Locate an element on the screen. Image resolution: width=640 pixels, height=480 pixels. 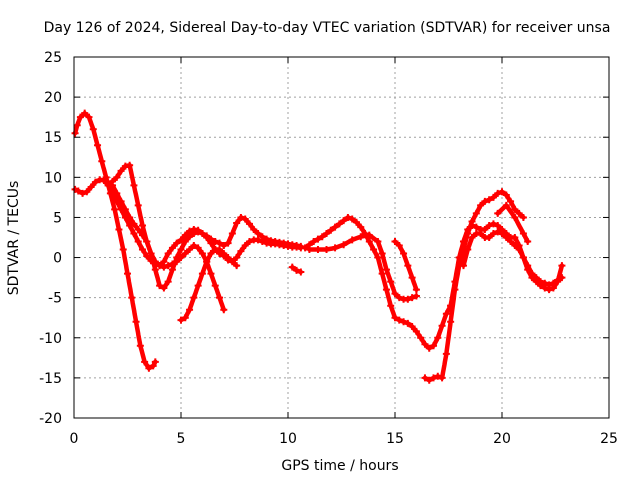
y-tick-label: -10 is located at coordinates (50, 339).